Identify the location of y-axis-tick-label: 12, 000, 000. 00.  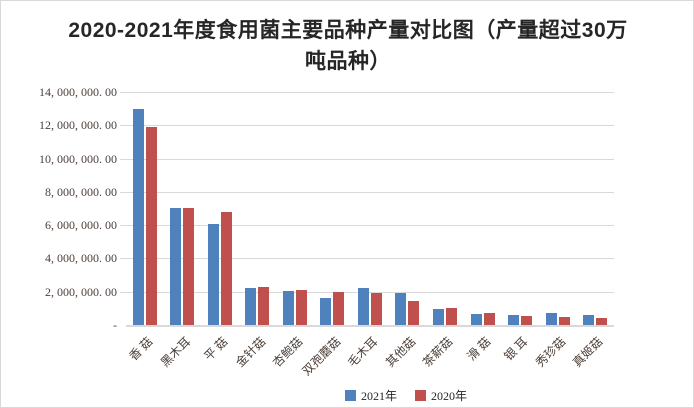
(78, 125).